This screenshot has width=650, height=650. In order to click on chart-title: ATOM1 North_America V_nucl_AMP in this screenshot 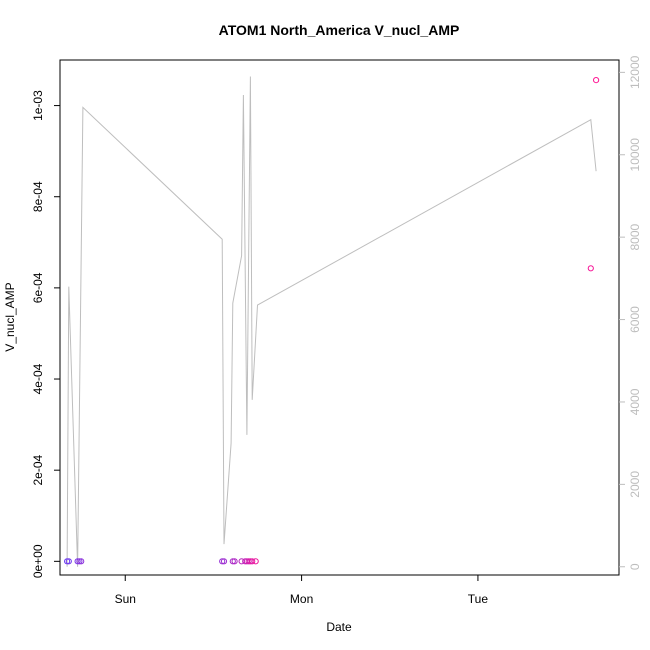, I will do `click(339, 30)`.